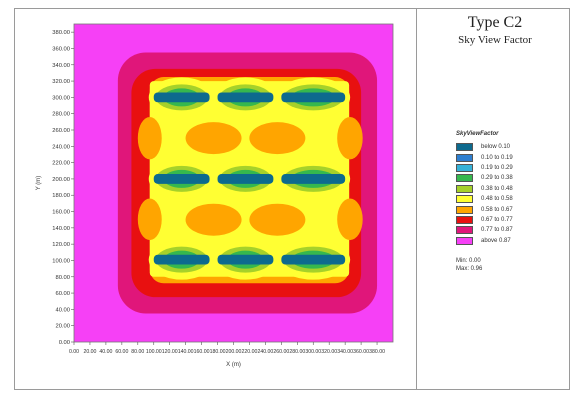  What do you see at coordinates (61, 131) in the screenshot?
I see `y-tick-label: 260.00` at bounding box center [61, 131].